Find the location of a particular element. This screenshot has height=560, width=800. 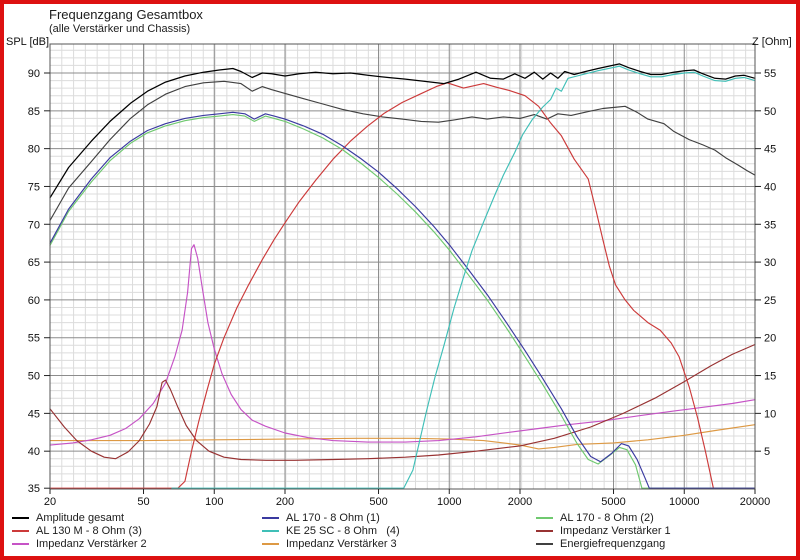

left-tick-label: 50 is located at coordinates (34, 377).